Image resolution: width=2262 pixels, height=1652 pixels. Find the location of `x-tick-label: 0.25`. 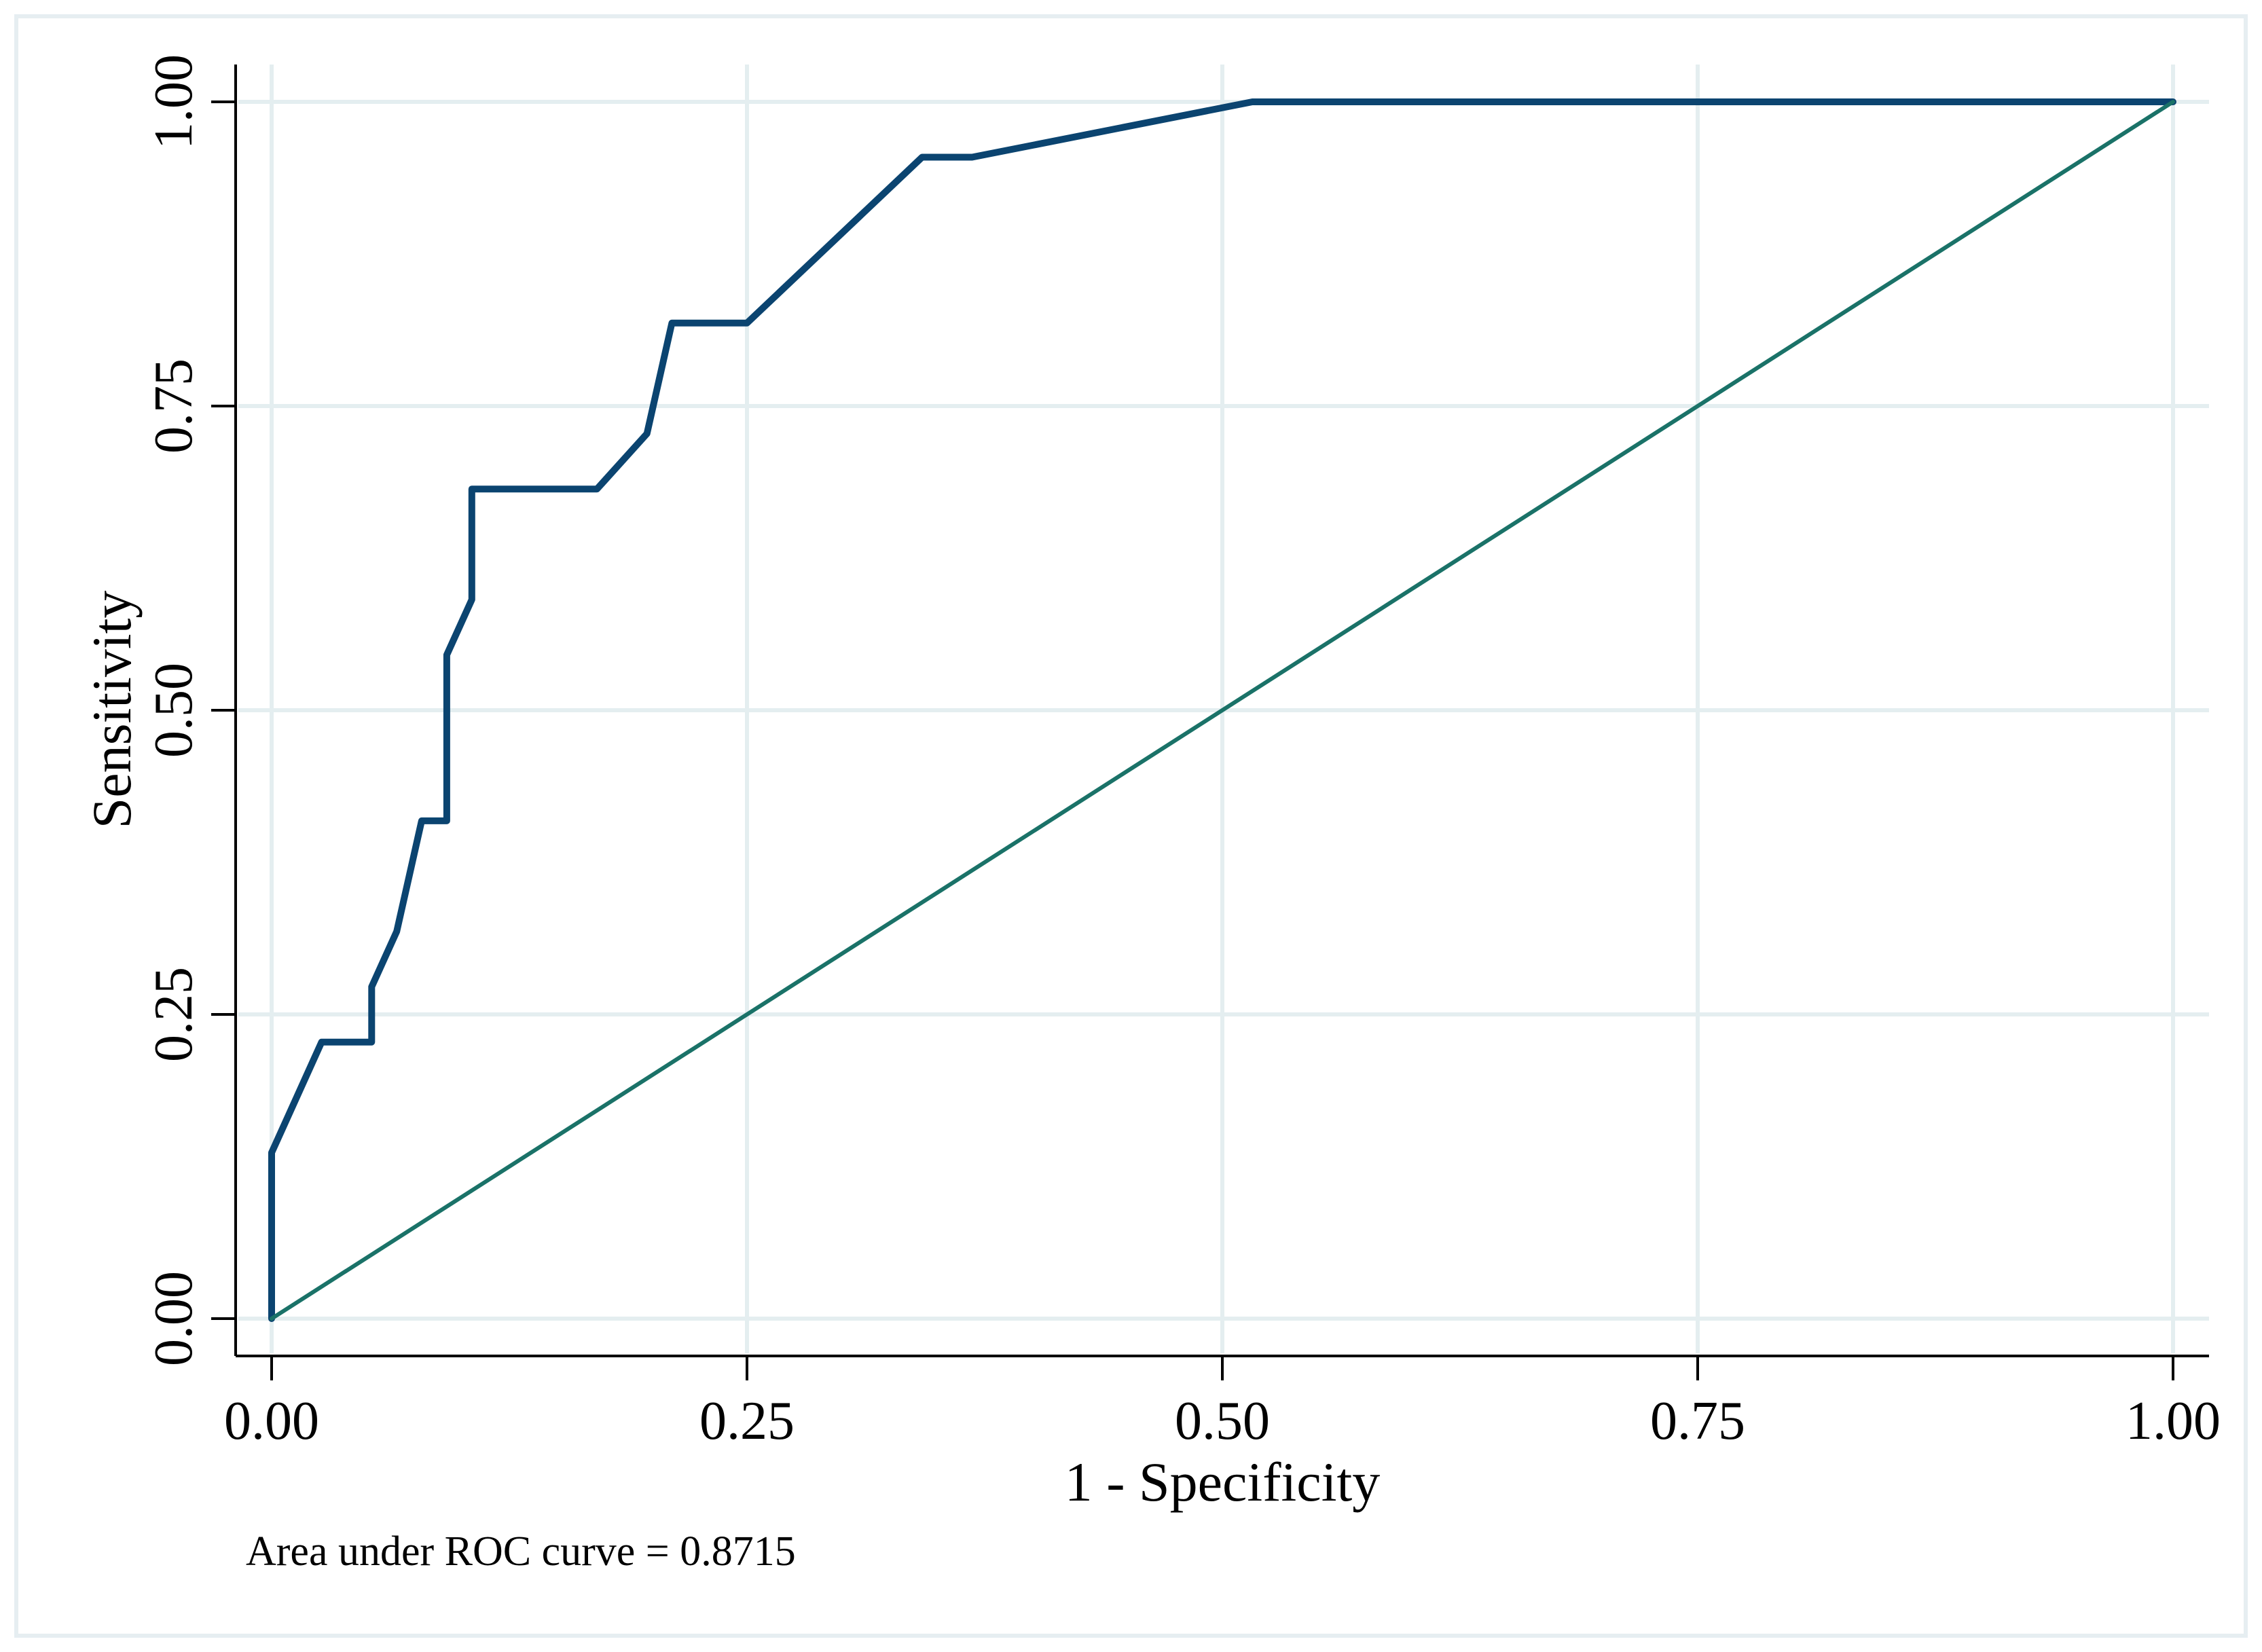

x-tick-label: 0.25 is located at coordinates (747, 1421).